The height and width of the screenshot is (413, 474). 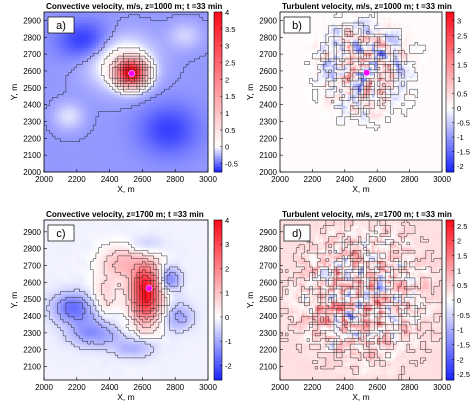 I want to click on colorbar: 43.532.521.510.50-0.5, so click(x=225, y=90).